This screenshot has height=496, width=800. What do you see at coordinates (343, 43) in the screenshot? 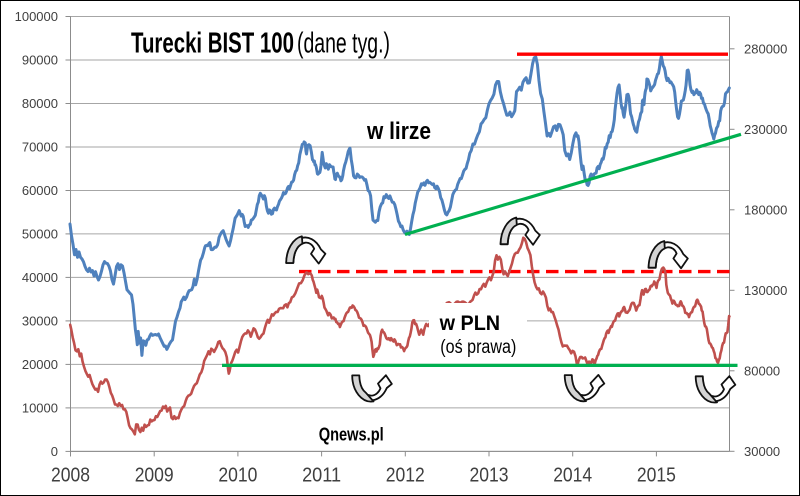
I see `svg-text: (dane tyg.)` at bounding box center [343, 43].